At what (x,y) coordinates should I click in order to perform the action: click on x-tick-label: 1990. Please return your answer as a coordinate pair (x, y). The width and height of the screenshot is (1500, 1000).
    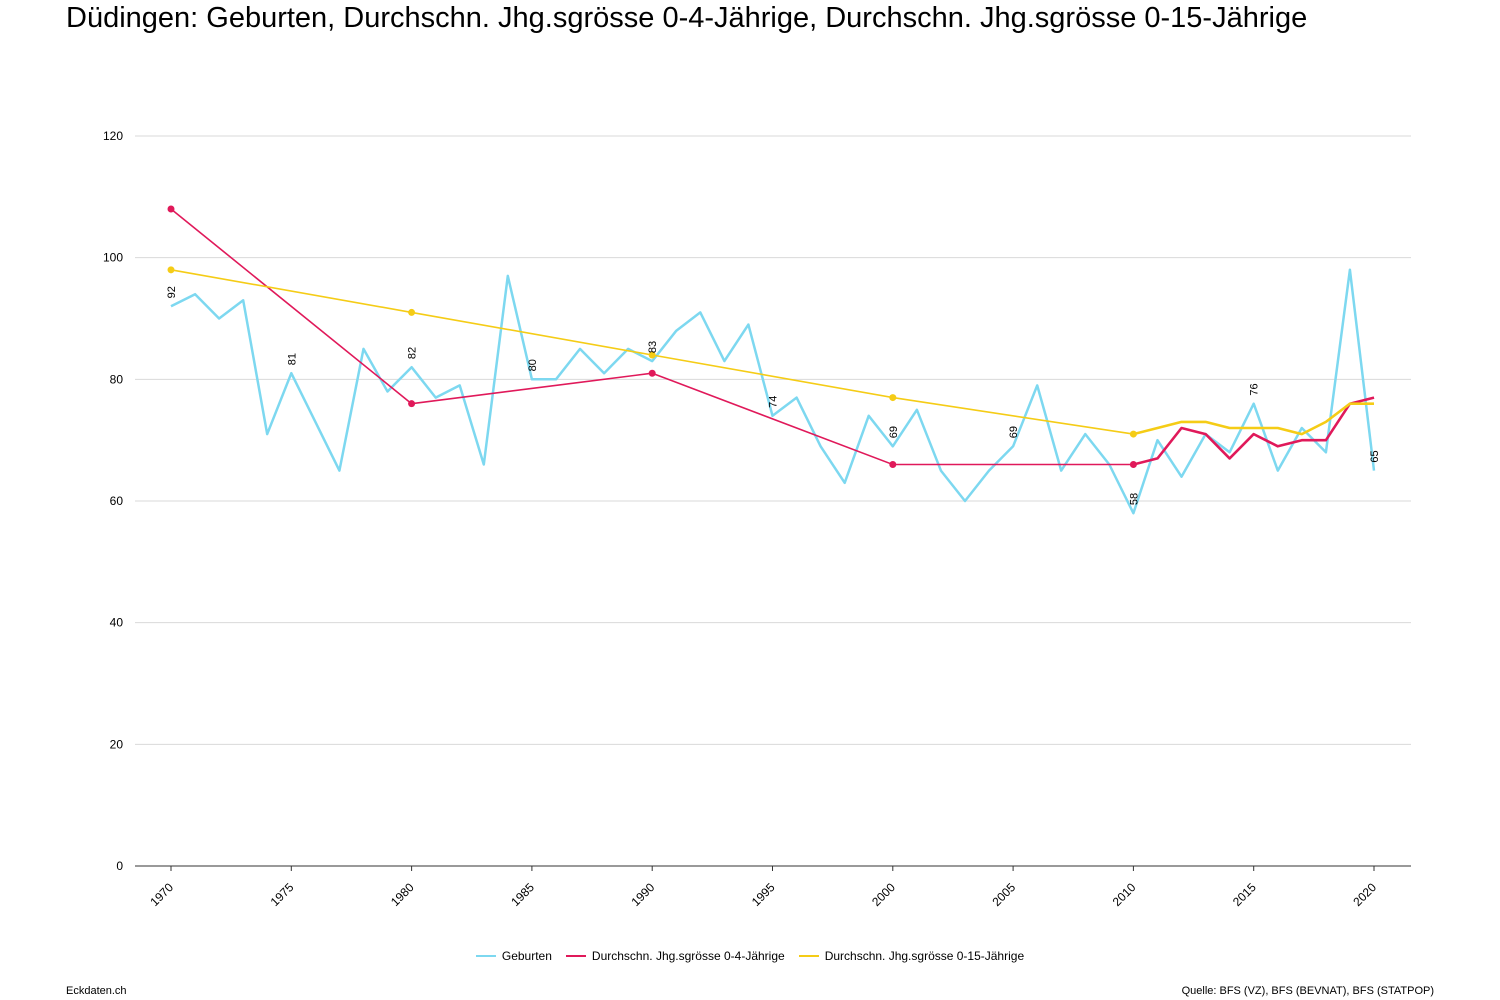
    Looking at the image, I should click on (643, 894).